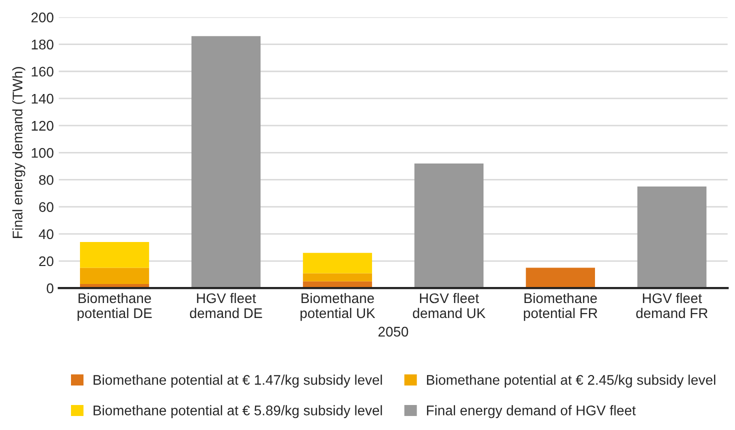 This screenshot has width=735, height=430. Describe the element at coordinates (115, 306) in the screenshot. I see `x-tick-label: Biomethane potential DE` at that location.